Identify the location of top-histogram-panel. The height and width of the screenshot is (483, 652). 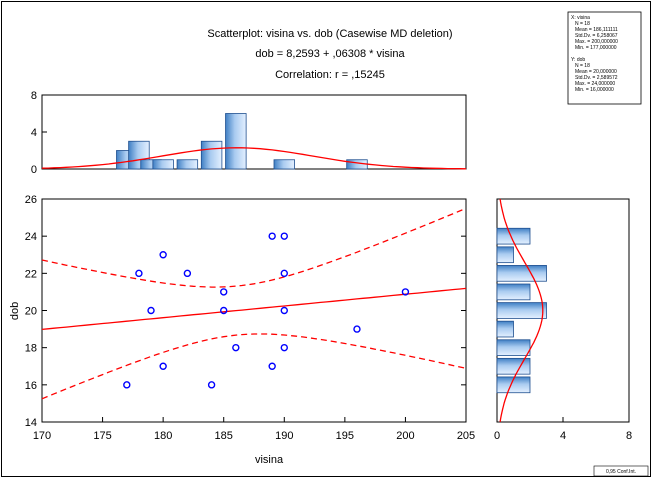
(254, 132).